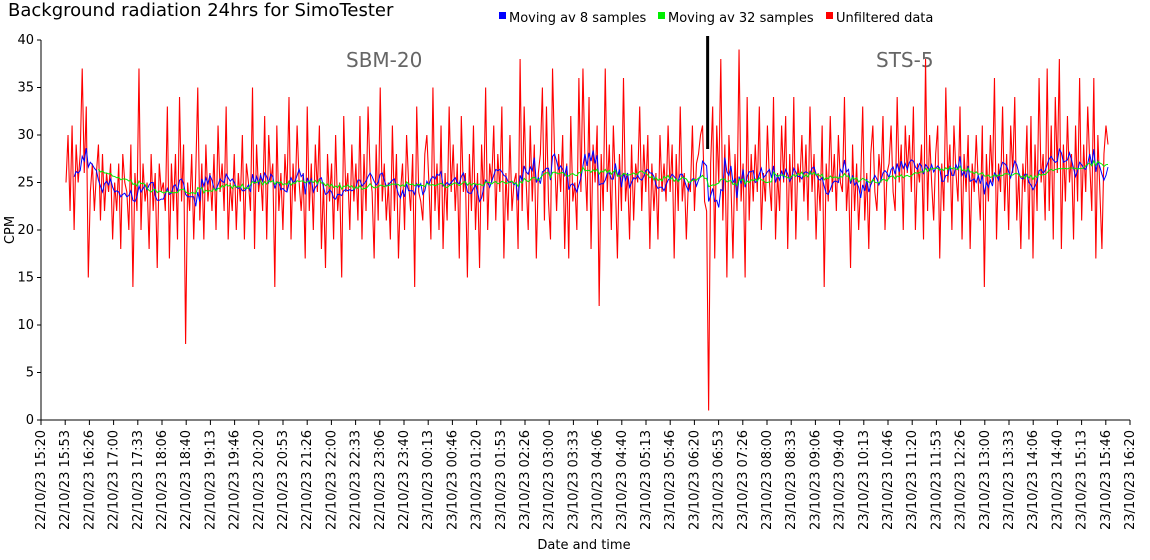 The width and height of the screenshot is (1150, 560). What do you see at coordinates (30, 373) in the screenshot?
I see `y-tick-label: 5` at bounding box center [30, 373].